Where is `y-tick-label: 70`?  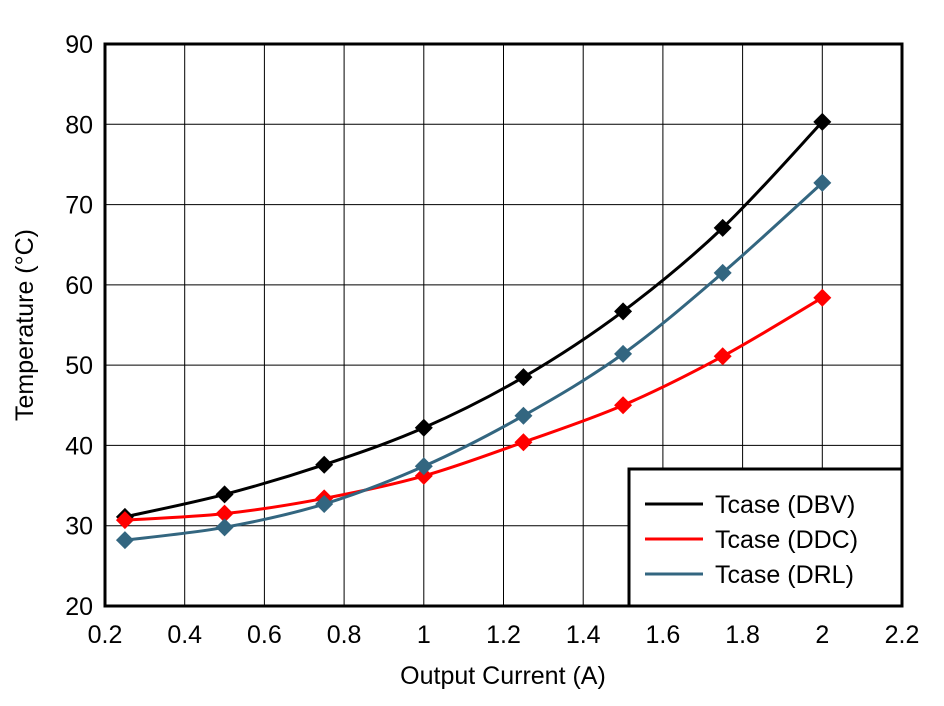
y-tick-label: 70 is located at coordinates (79, 206).